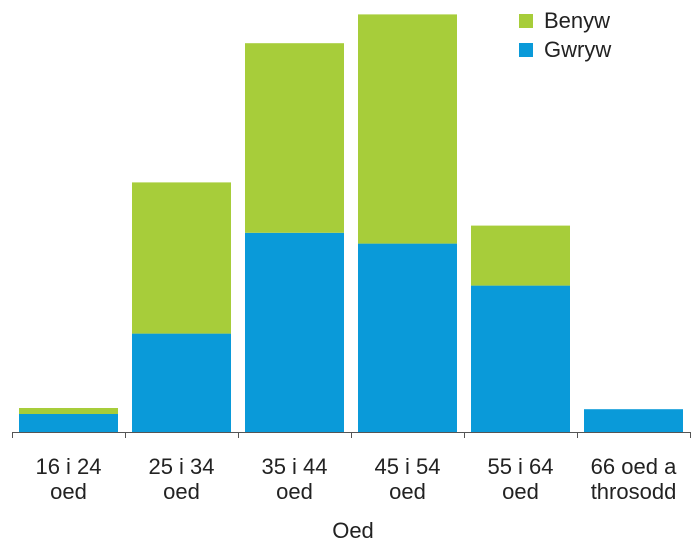 This screenshot has width=694, height=546. Describe the element at coordinates (407, 466) in the screenshot. I see `x-tick-label: 45 i 54` at that location.